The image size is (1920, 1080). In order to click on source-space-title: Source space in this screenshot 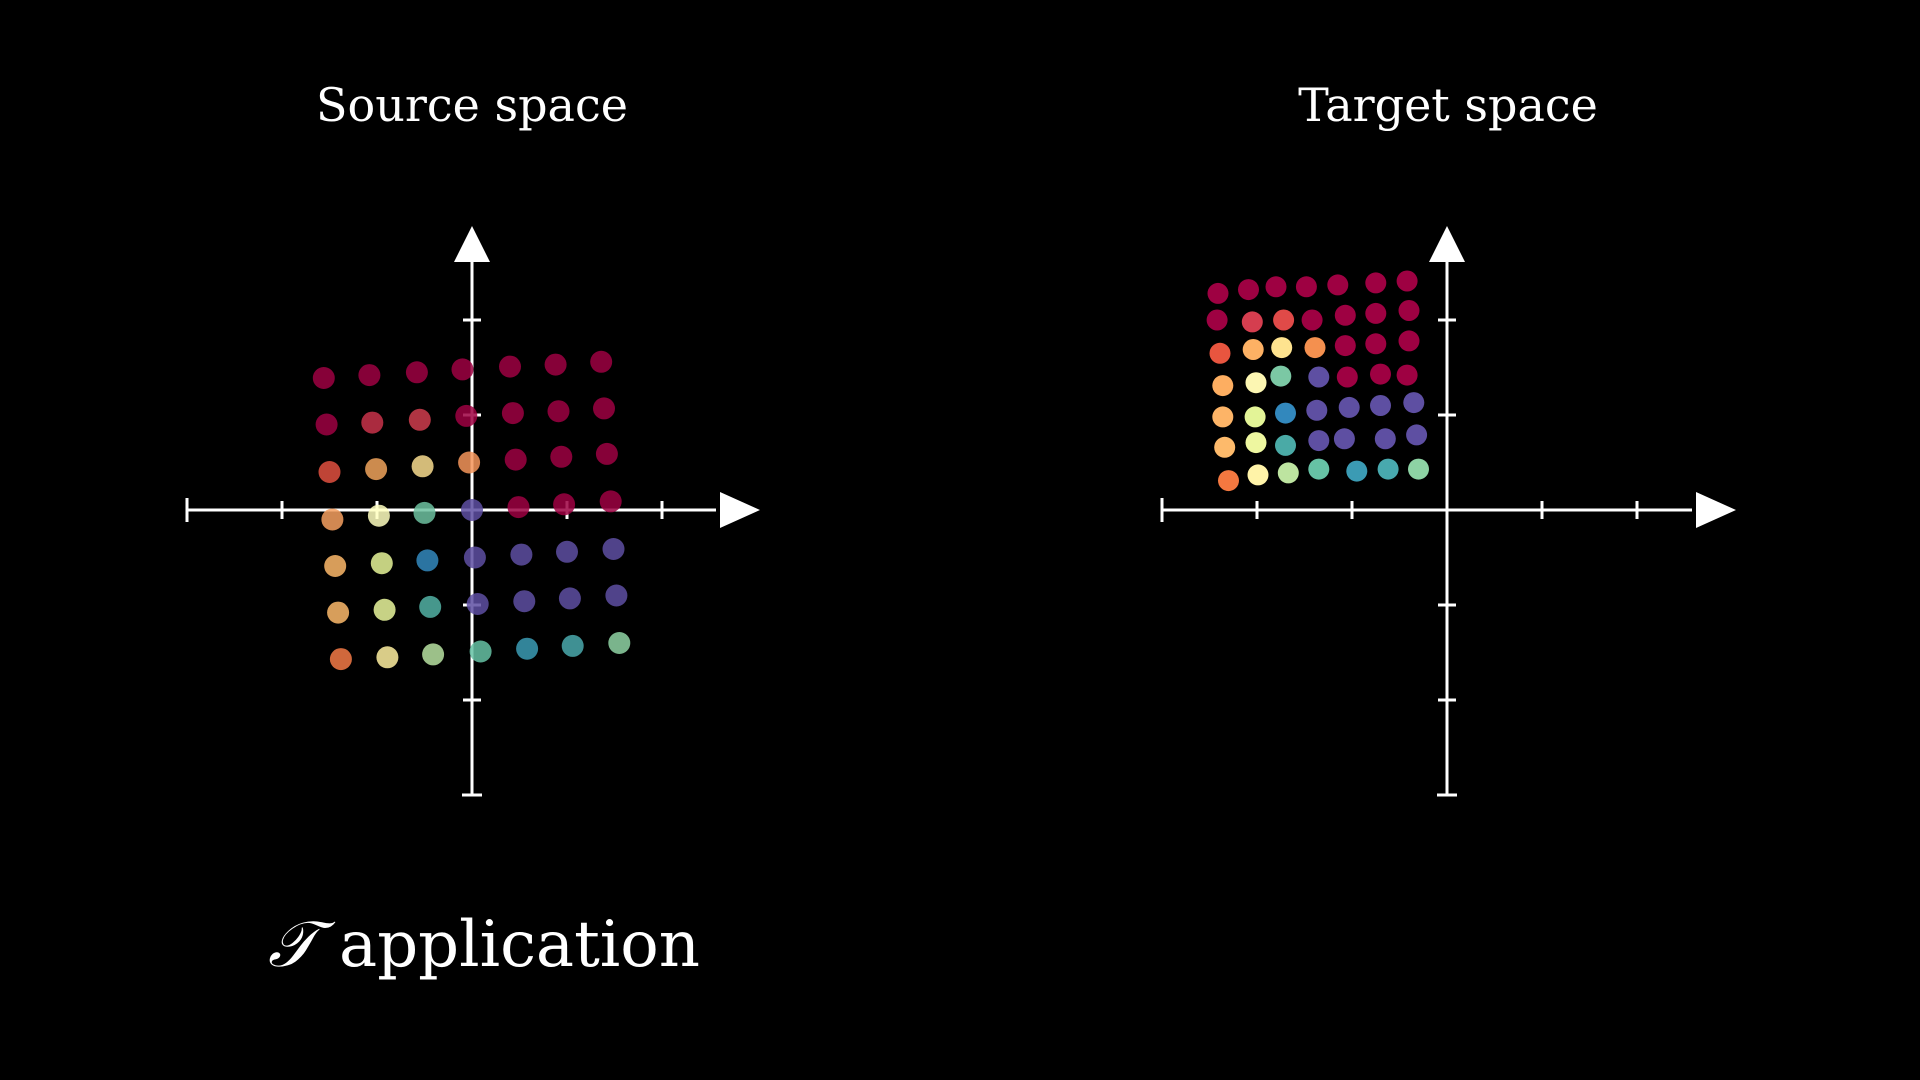, I will do `click(472, 105)`.